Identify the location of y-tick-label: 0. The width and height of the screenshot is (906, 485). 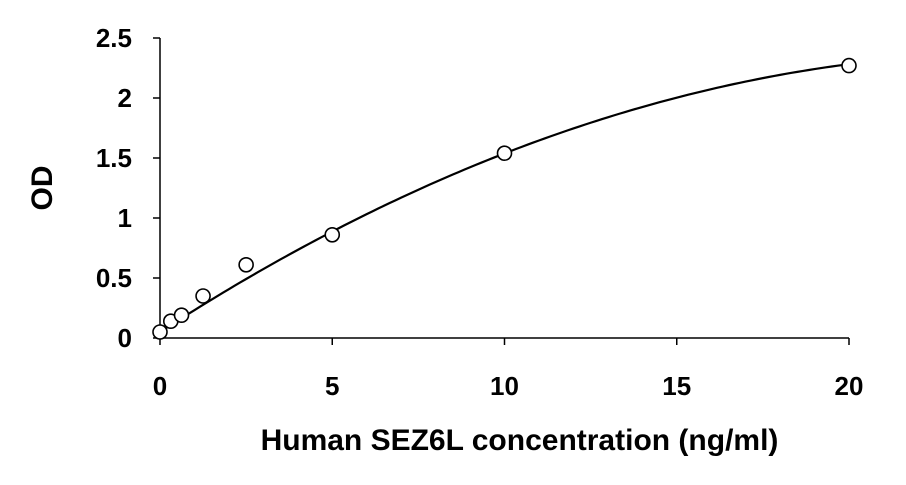
(125, 338).